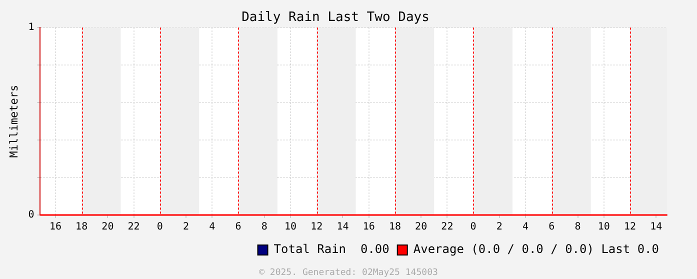 The width and height of the screenshot is (697, 279). Describe the element at coordinates (336, 18) in the screenshot. I see `chart-title: Daily Rain Last Two Days` at that location.